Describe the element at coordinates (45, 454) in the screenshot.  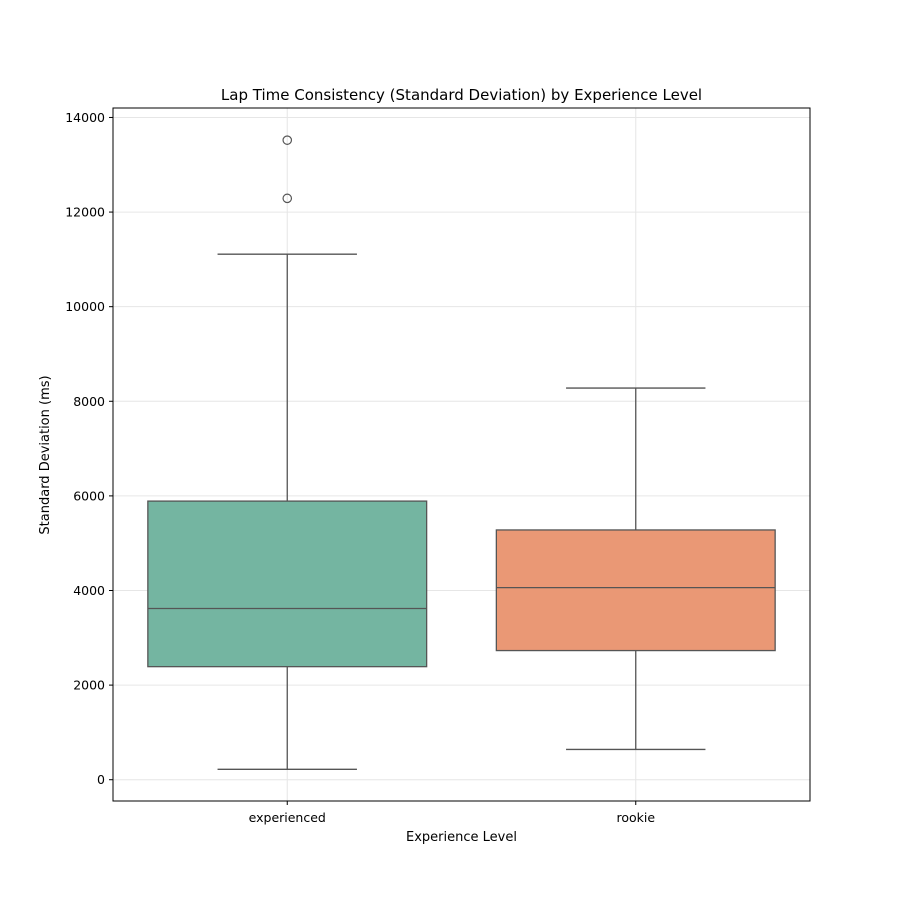
I see `y-axis-label: Standard Deviation (ms)` at that location.